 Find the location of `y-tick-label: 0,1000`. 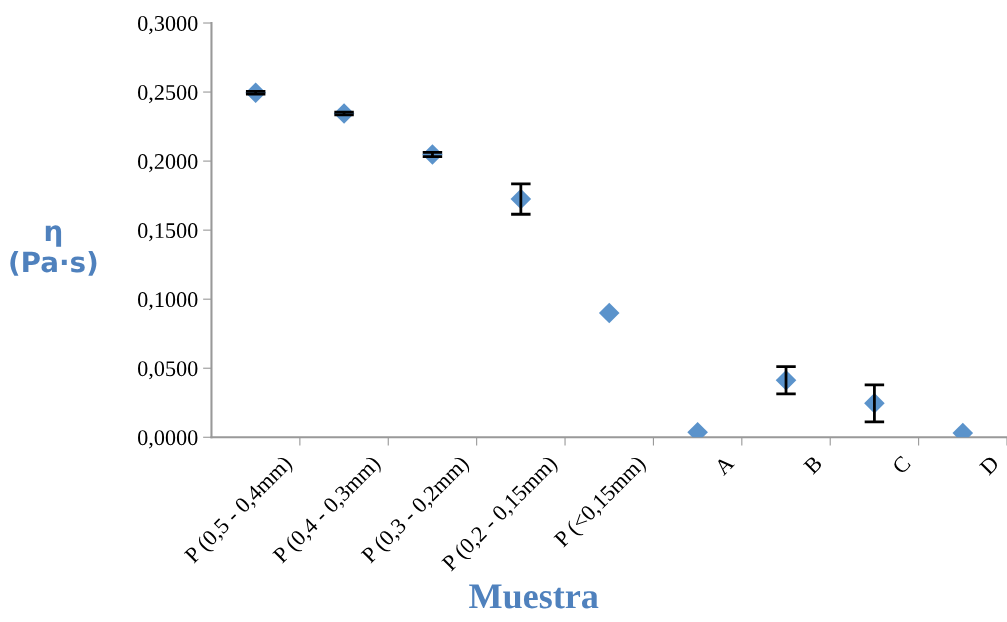

y-tick-label: 0,1000 is located at coordinates (168, 301).